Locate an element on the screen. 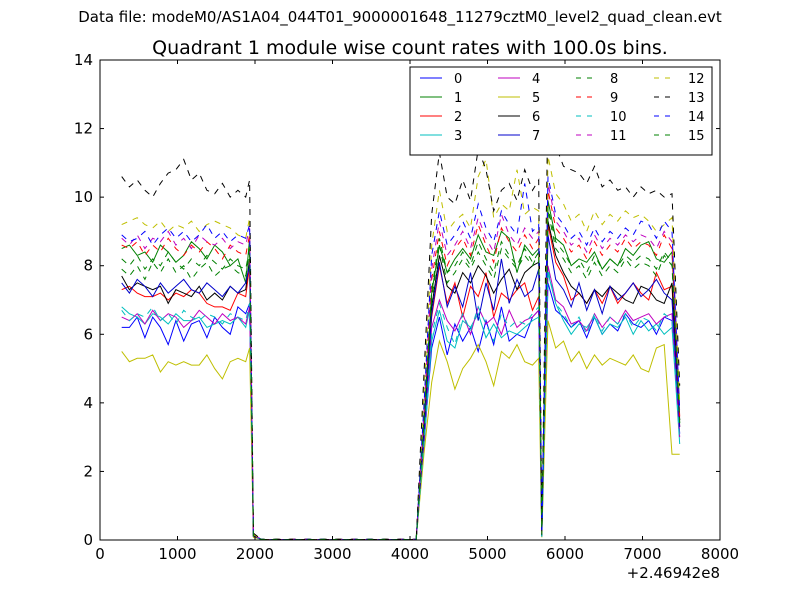 The width and height of the screenshot is (800, 600). y-tick-label: 10 is located at coordinates (83, 197).